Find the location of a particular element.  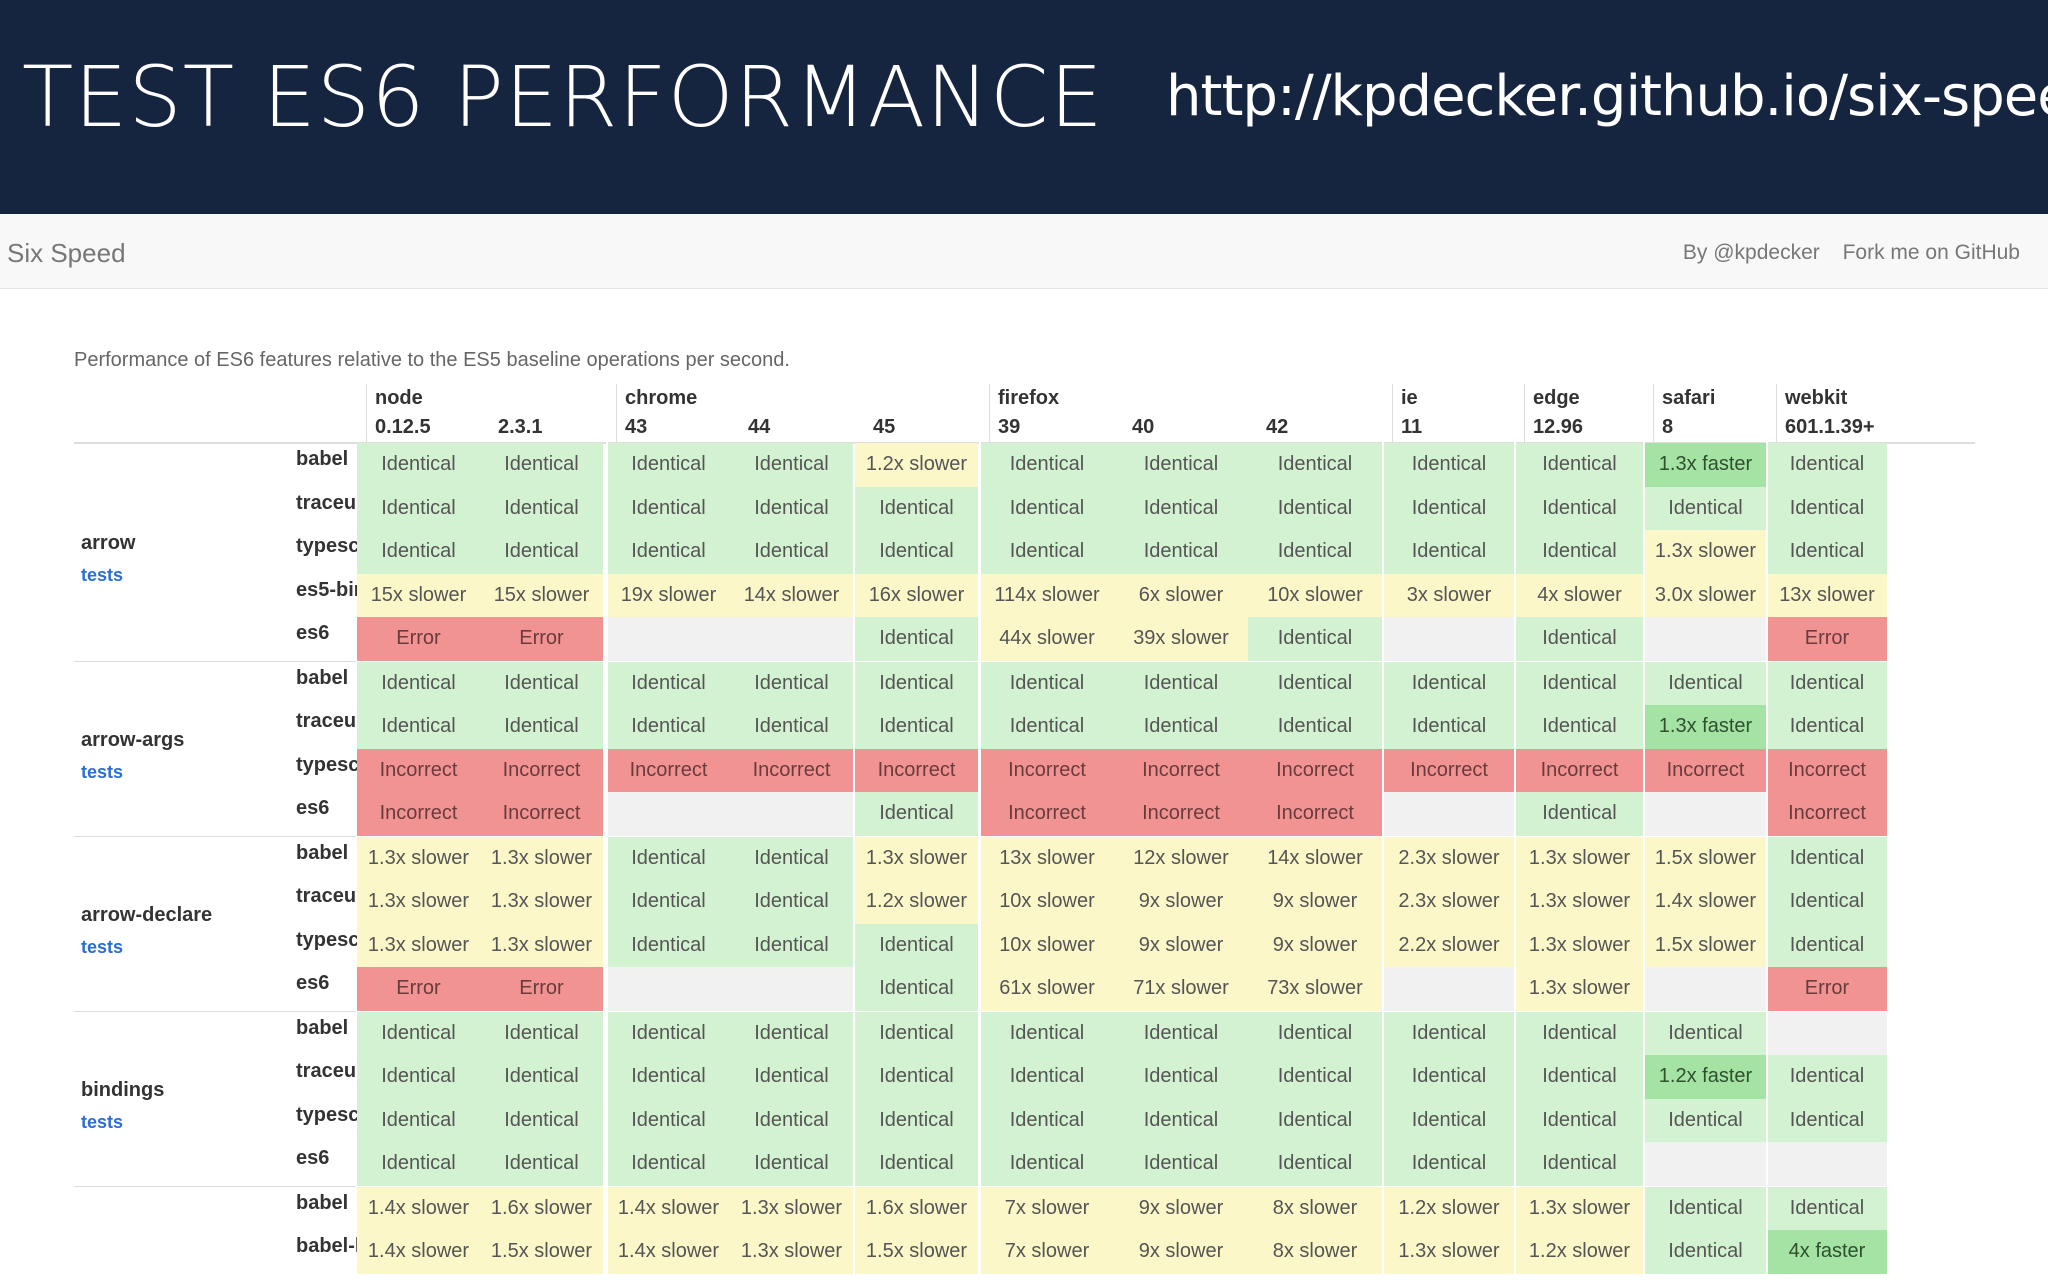

result-cell: 1.3x faster is located at coordinates (1705, 727).